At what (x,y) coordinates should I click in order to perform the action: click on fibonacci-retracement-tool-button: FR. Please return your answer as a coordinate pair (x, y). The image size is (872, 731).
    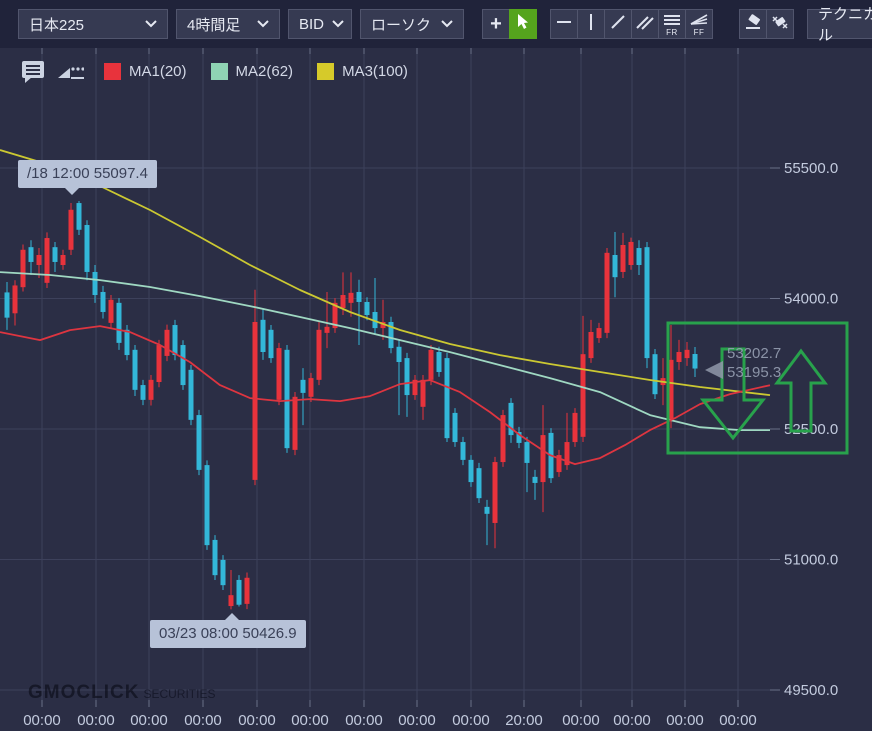
    Looking at the image, I should click on (672, 24).